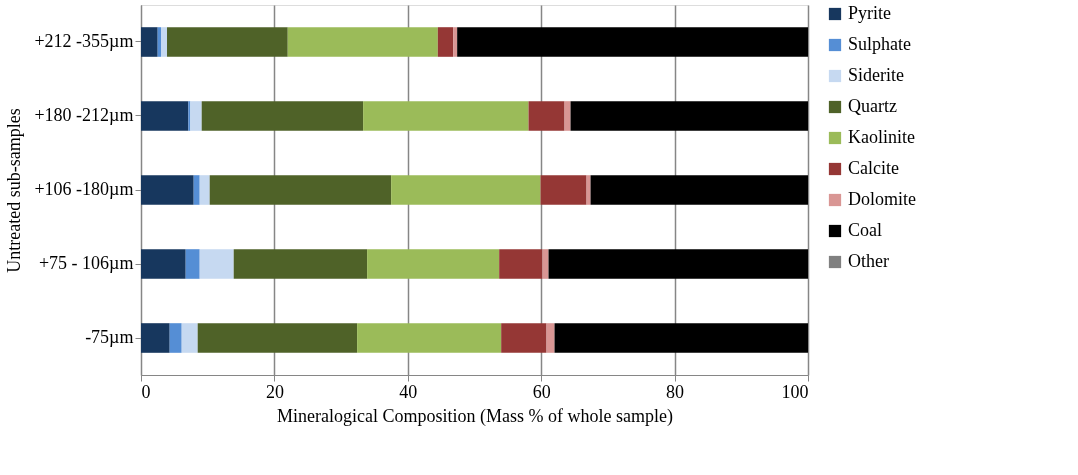 Image resolution: width=1078 pixels, height=475 pixels. Describe the element at coordinates (675, 391) in the screenshot. I see `x-tick-label: 80` at that location.